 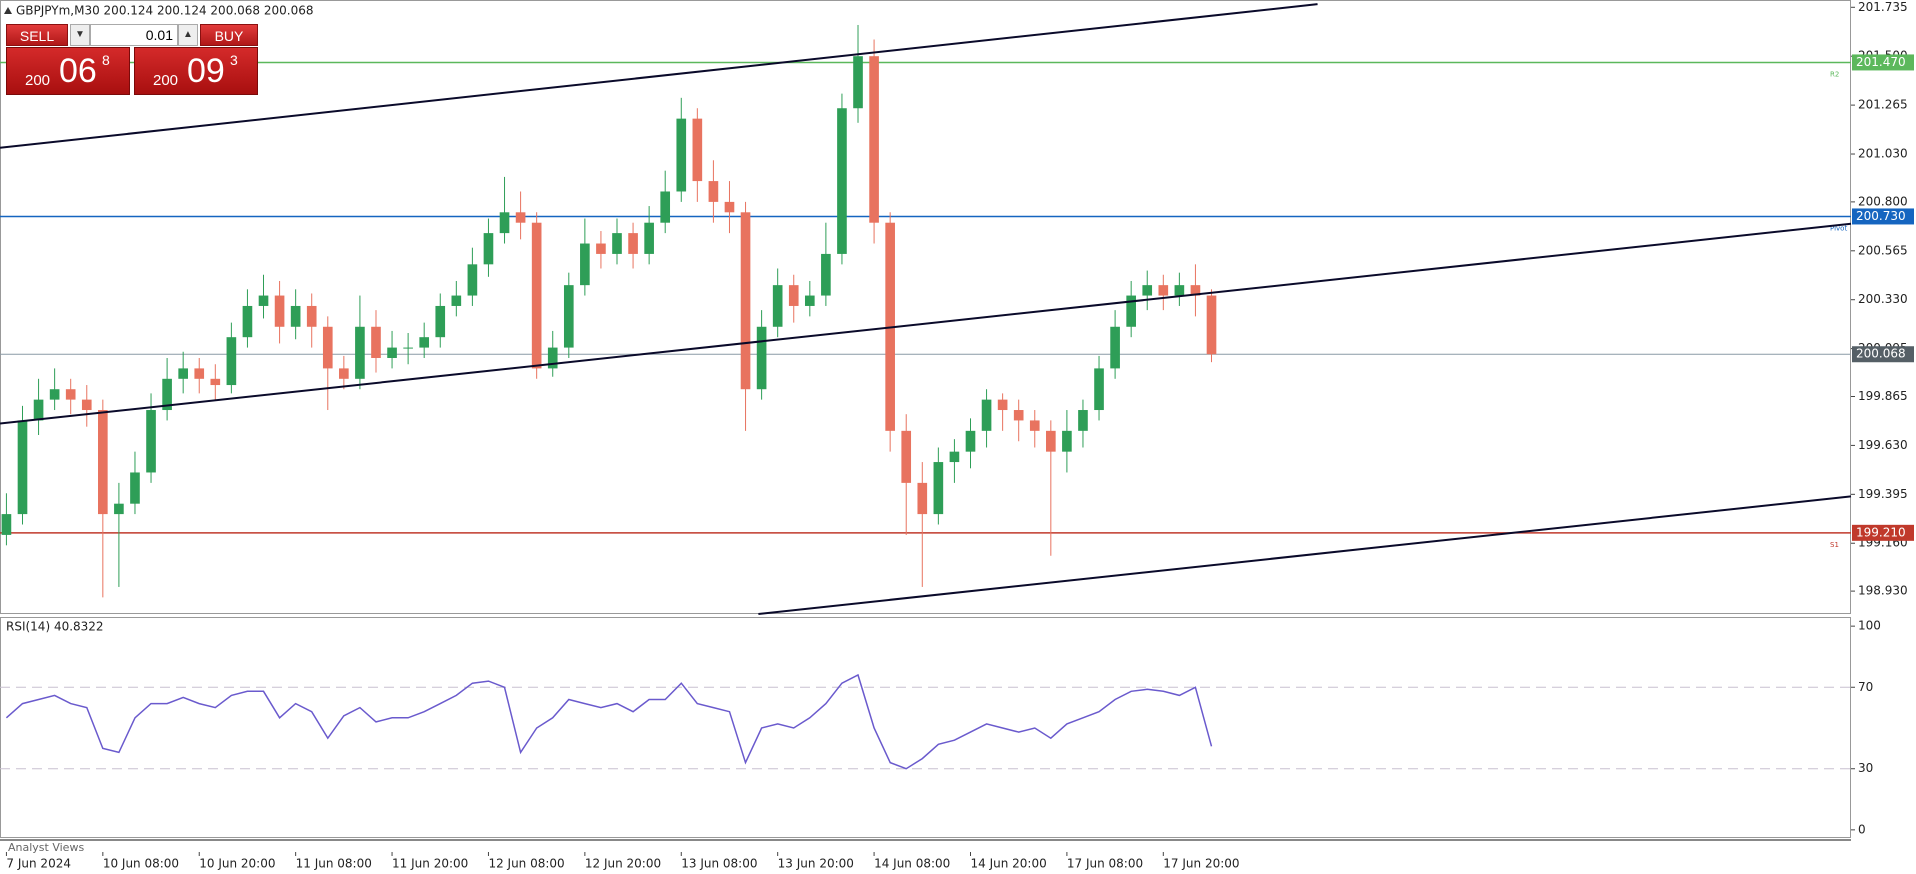 What do you see at coordinates (141, 864) in the screenshot?
I see `x-tick-label: 10 Jun 08:00` at bounding box center [141, 864].